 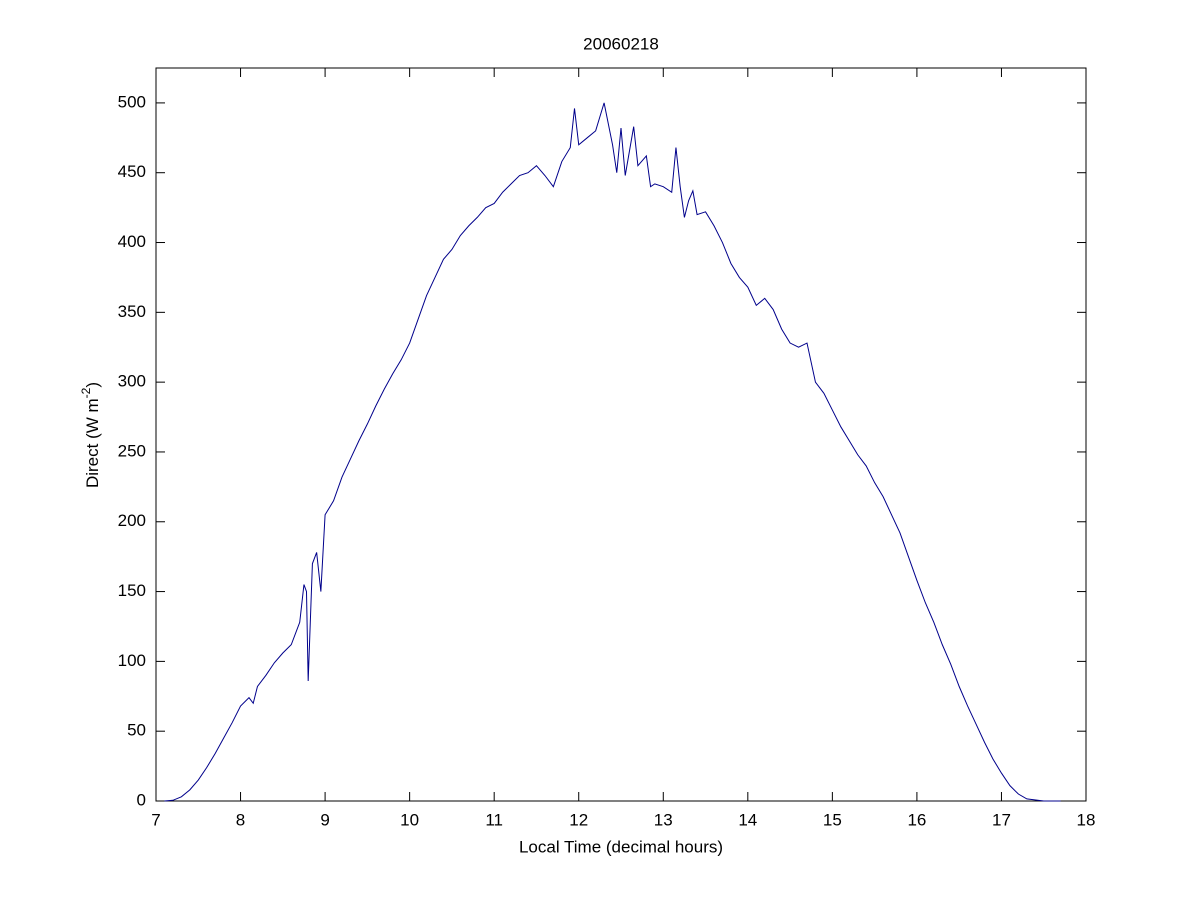 I want to click on x-tick-label: 10, so click(x=409, y=819).